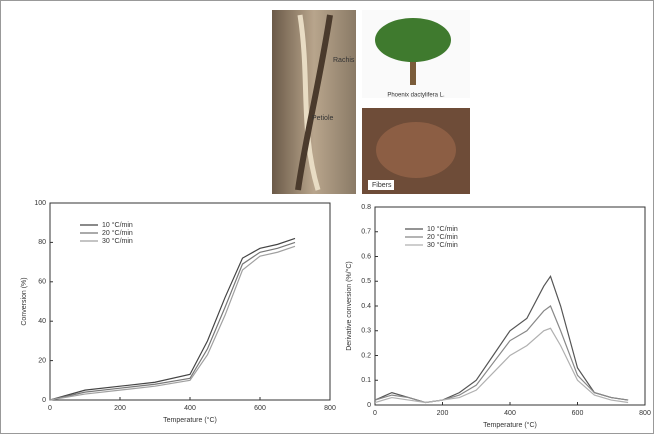 This screenshot has width=654, height=434. I want to click on y-tick-label: 0.2, so click(366, 355).